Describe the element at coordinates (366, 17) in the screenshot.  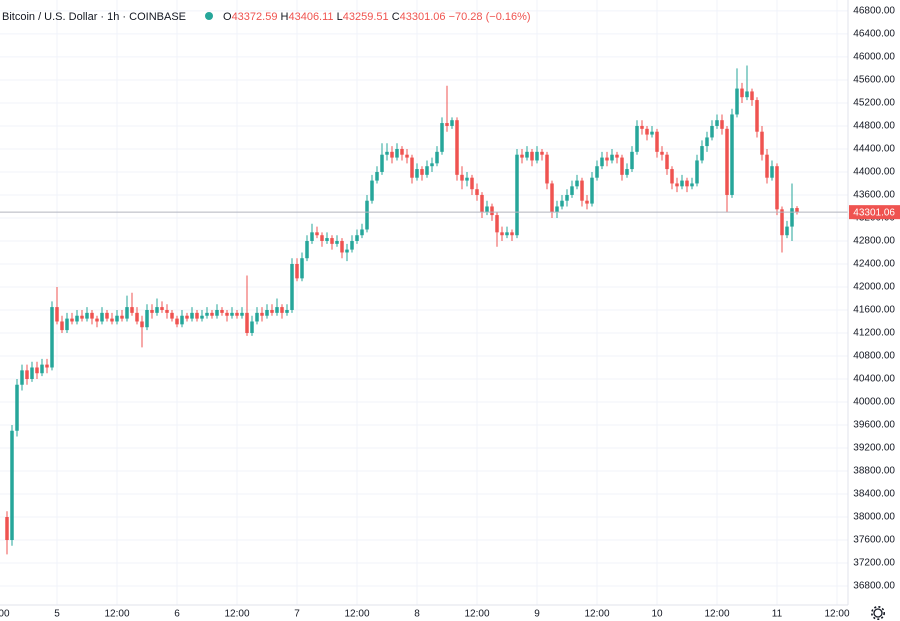
I see `ohlc-value: 43259.51` at that location.